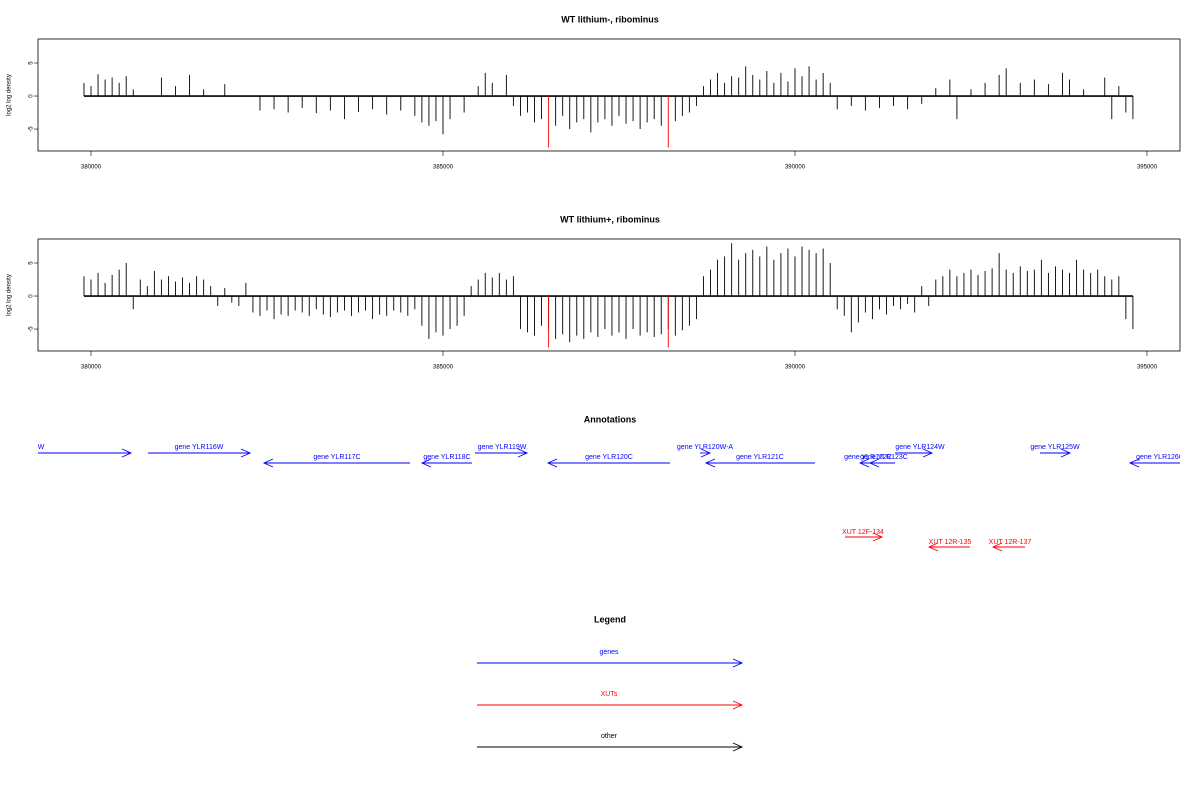 The height and width of the screenshot is (800, 1200). Describe the element at coordinates (22, 447) in the screenshot. I see `gene-label: gene YLR115W` at that location.